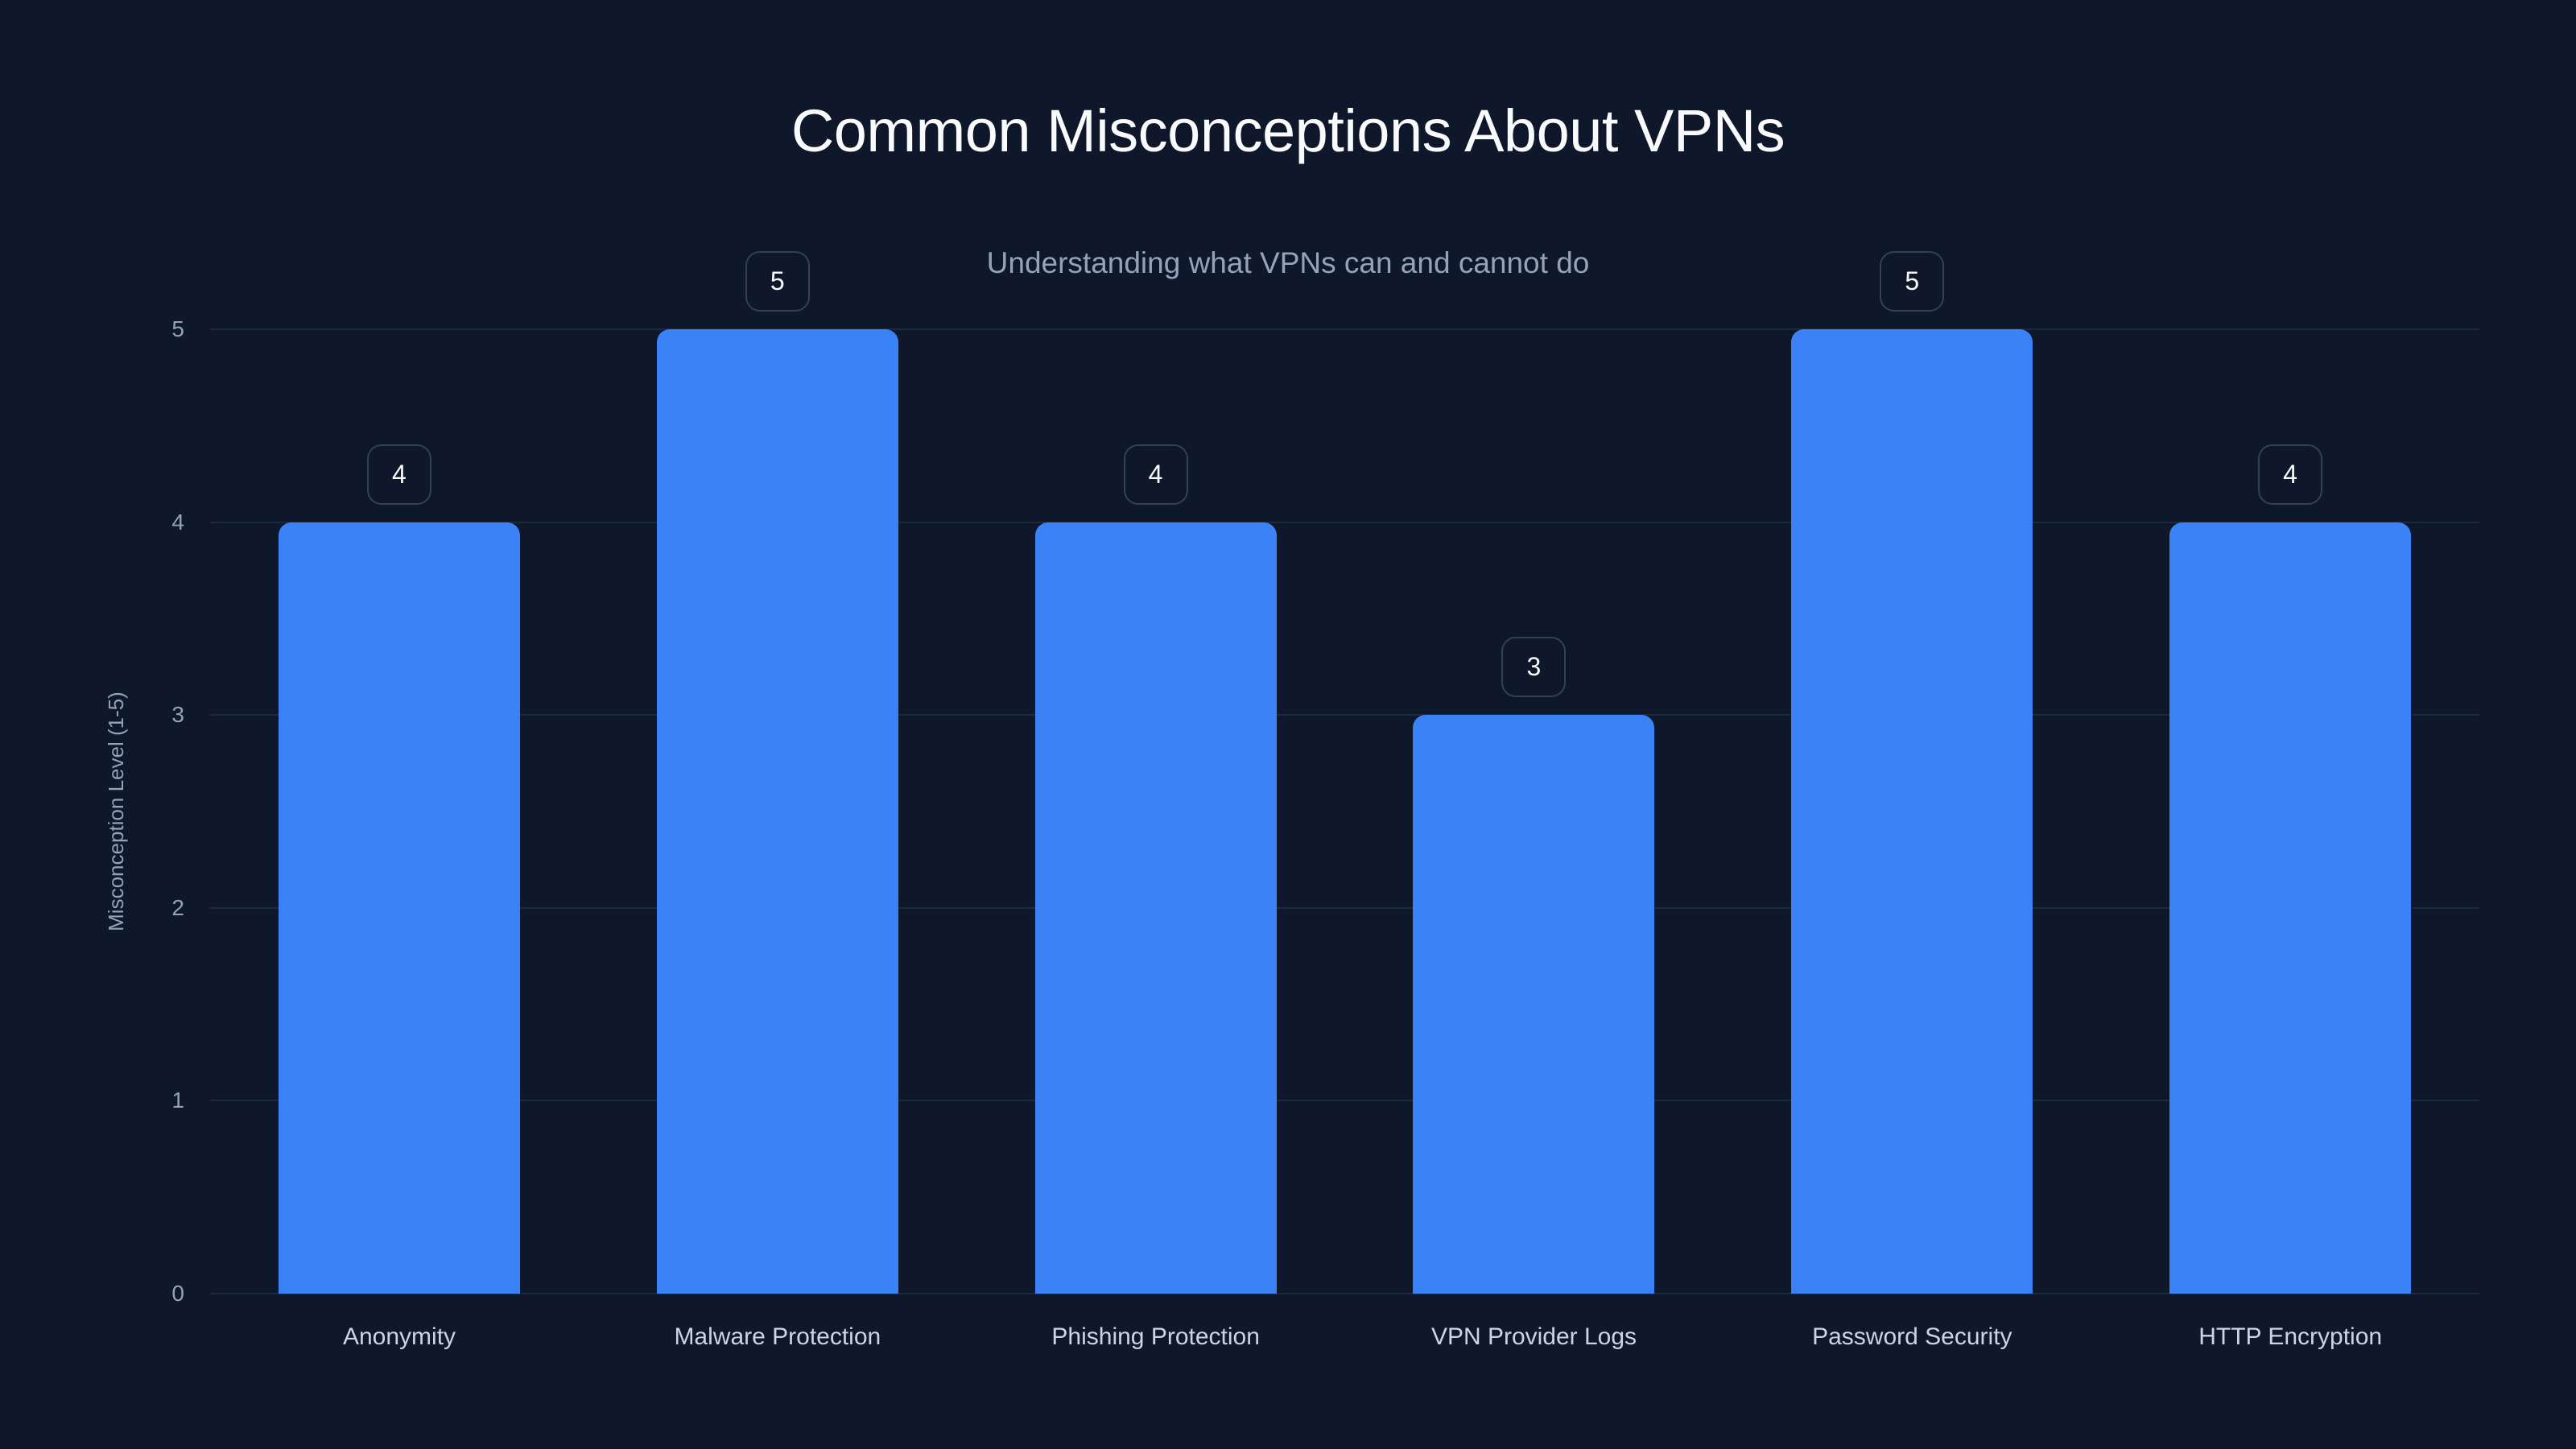 The image size is (2576, 1449). Describe the element at coordinates (1155, 1336) in the screenshot. I see `x-category-label: Phishing Protection` at that location.